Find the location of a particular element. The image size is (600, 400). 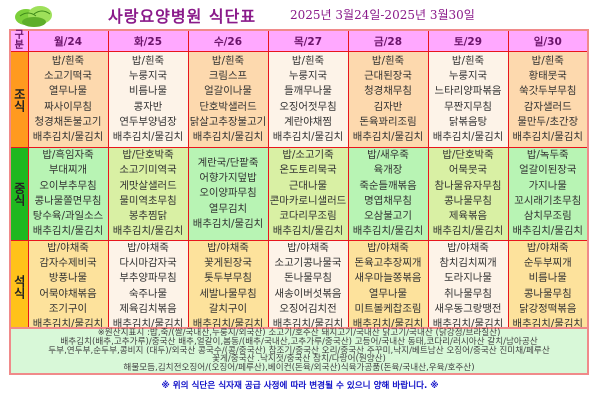

breakfast-menu-cell: 밥/흰죽 누룽지국 비름나물 콩자반 연두부양념장 배추김치/물김치 is located at coordinates (148, 99).